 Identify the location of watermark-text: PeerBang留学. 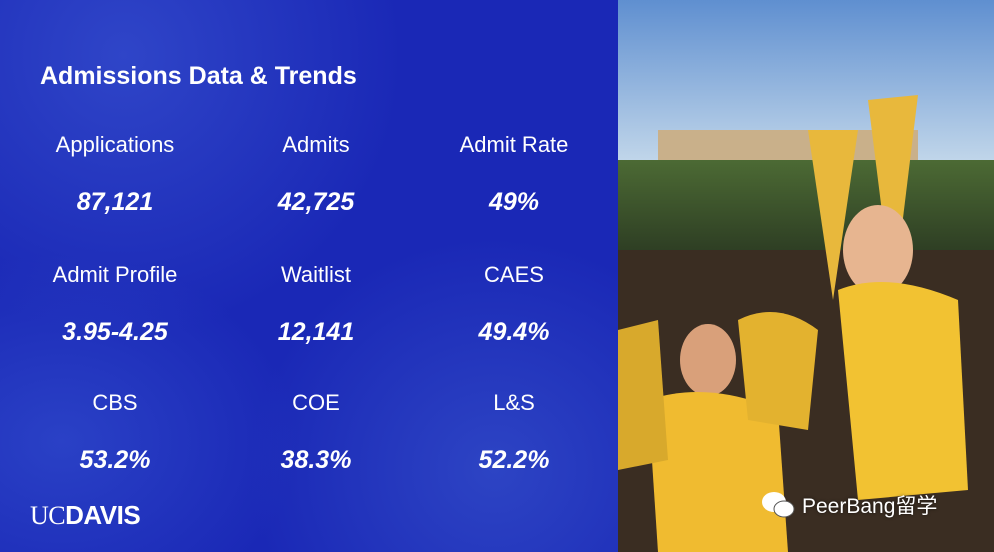
(870, 506).